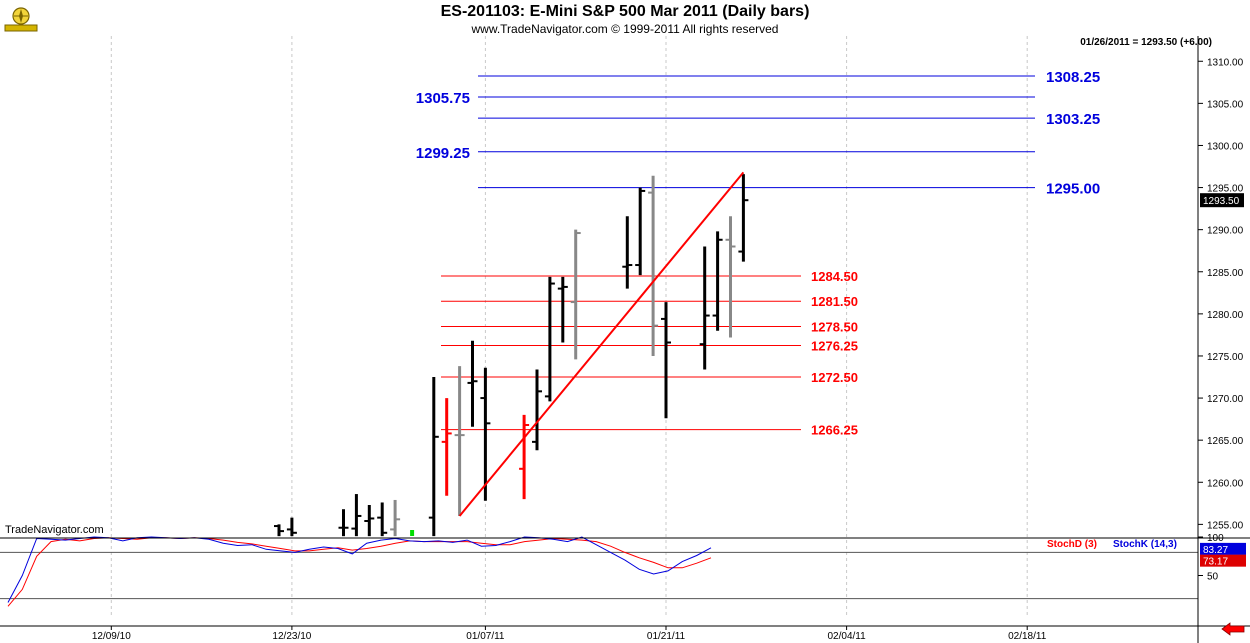  I want to click on last-price-label: 1293.50, so click(1221, 201).